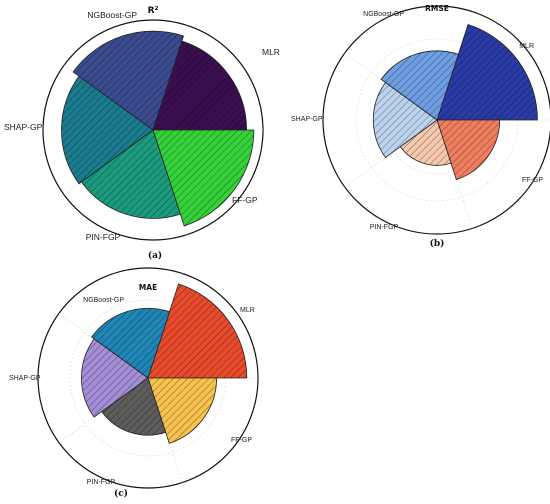 This screenshot has height=504, width=550. I want to click on panel-label-c: (c), so click(121, 493).